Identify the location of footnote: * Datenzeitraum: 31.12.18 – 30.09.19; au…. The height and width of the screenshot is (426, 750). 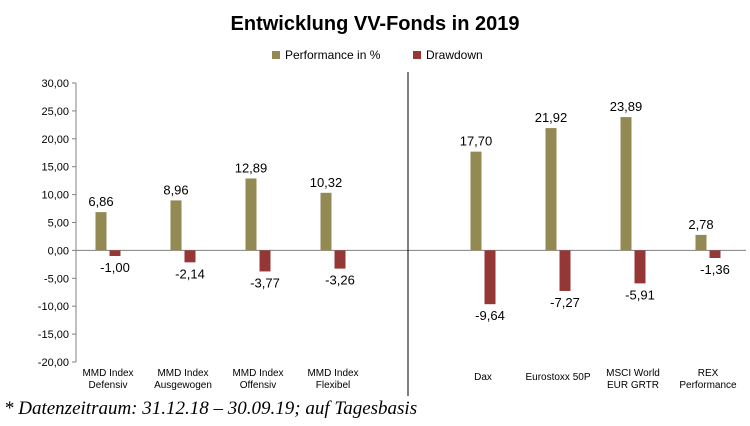
(211, 408).